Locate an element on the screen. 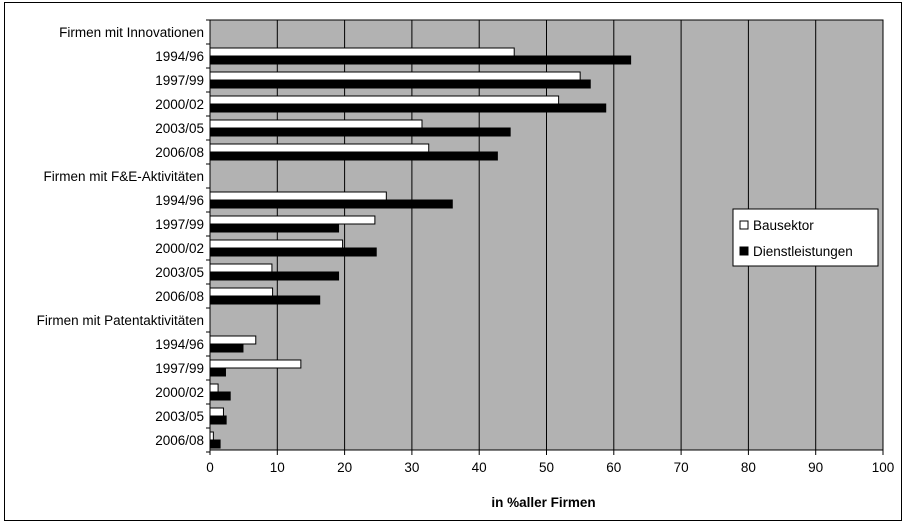  legend-label: Bausektor is located at coordinates (783, 225).